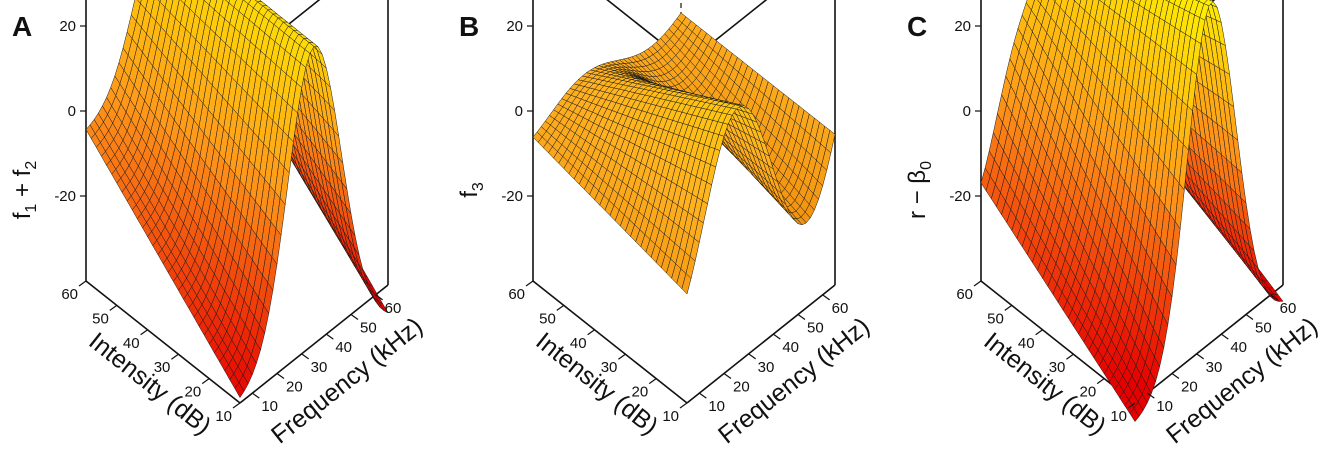 This screenshot has height=464, width=1344. I want to click on z-axis-title-part: 0, so click(926, 165).